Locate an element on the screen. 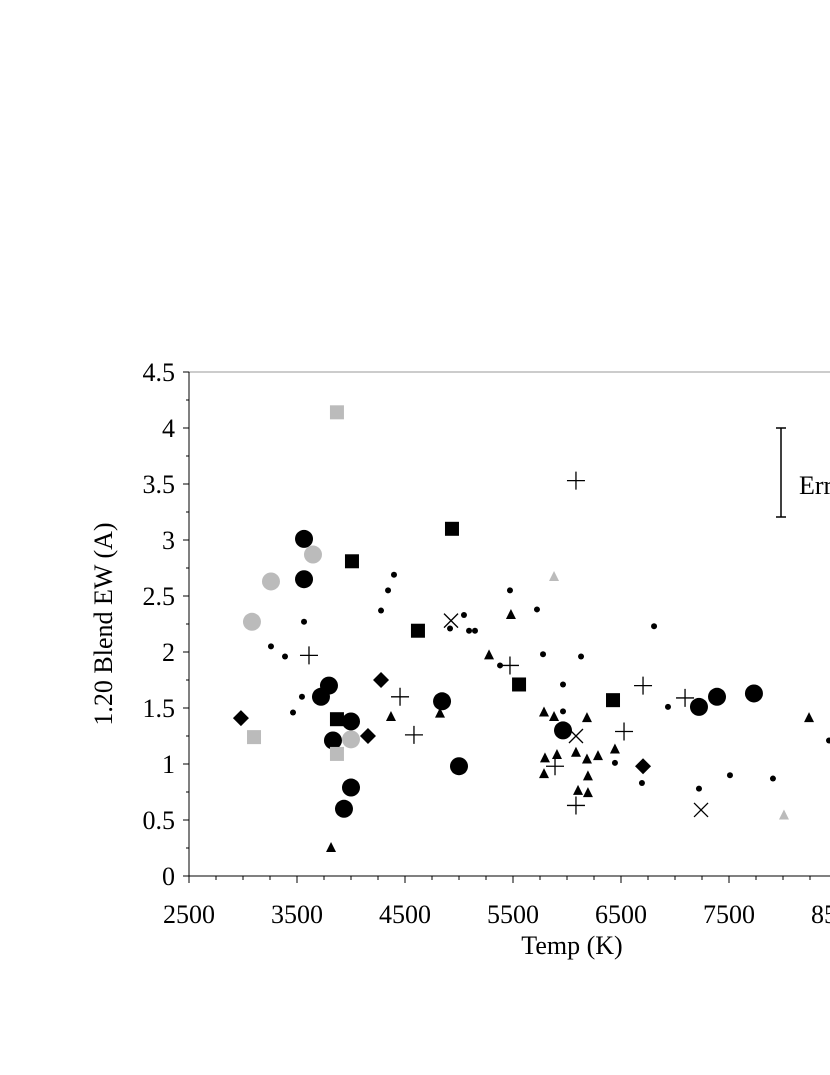  x-tick-label: 7500 is located at coordinates (729, 914).